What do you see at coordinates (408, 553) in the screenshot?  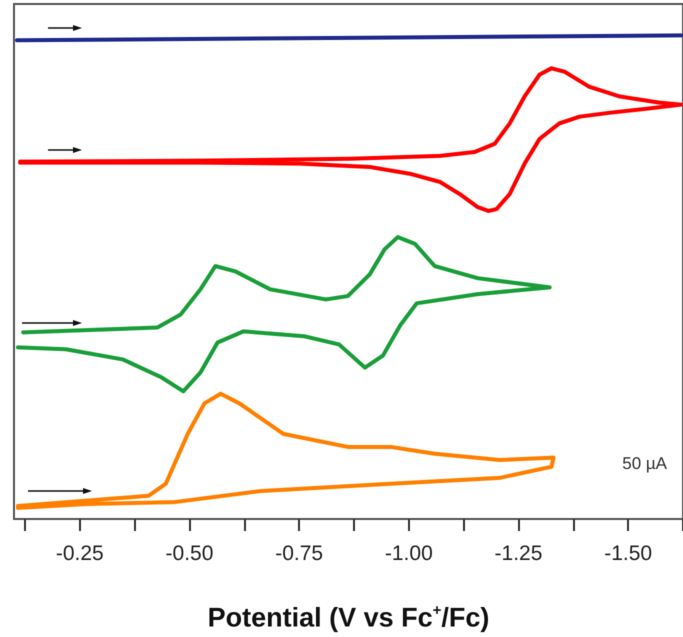 I see `x-tick-label: -1.00` at bounding box center [408, 553].